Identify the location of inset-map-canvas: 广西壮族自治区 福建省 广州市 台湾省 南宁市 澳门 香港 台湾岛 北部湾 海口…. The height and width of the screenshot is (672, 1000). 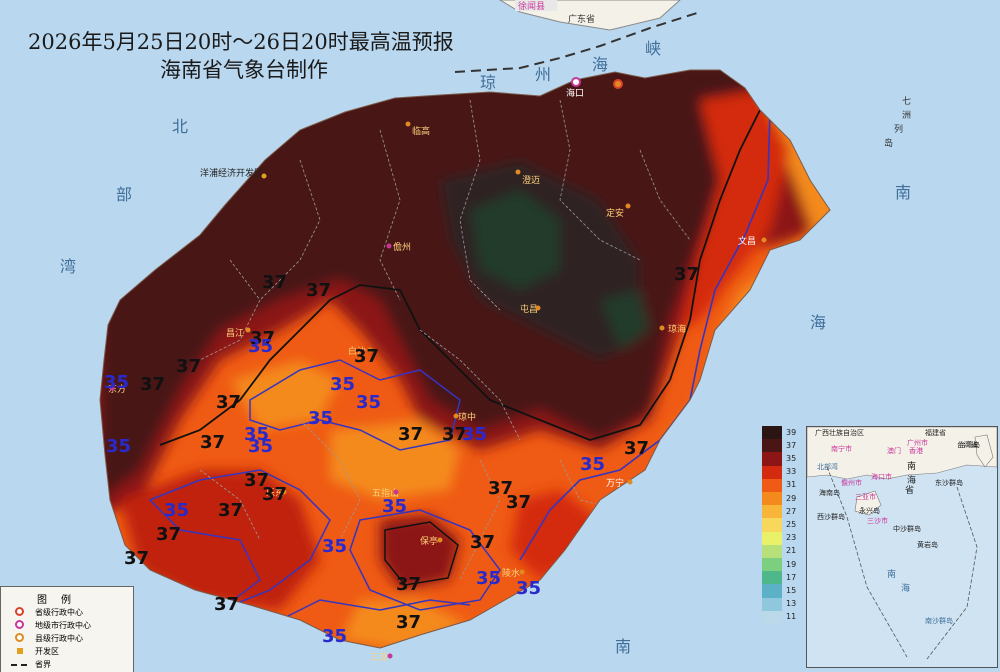
(902, 543).